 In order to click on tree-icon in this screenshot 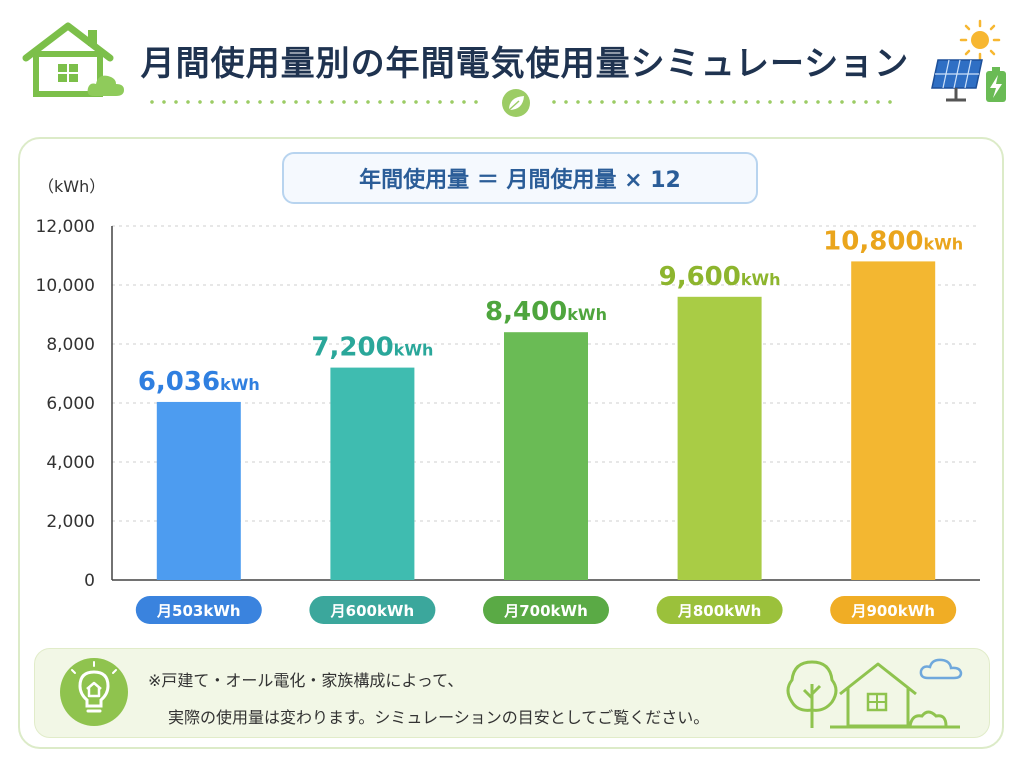, I will do `click(812, 694)`.